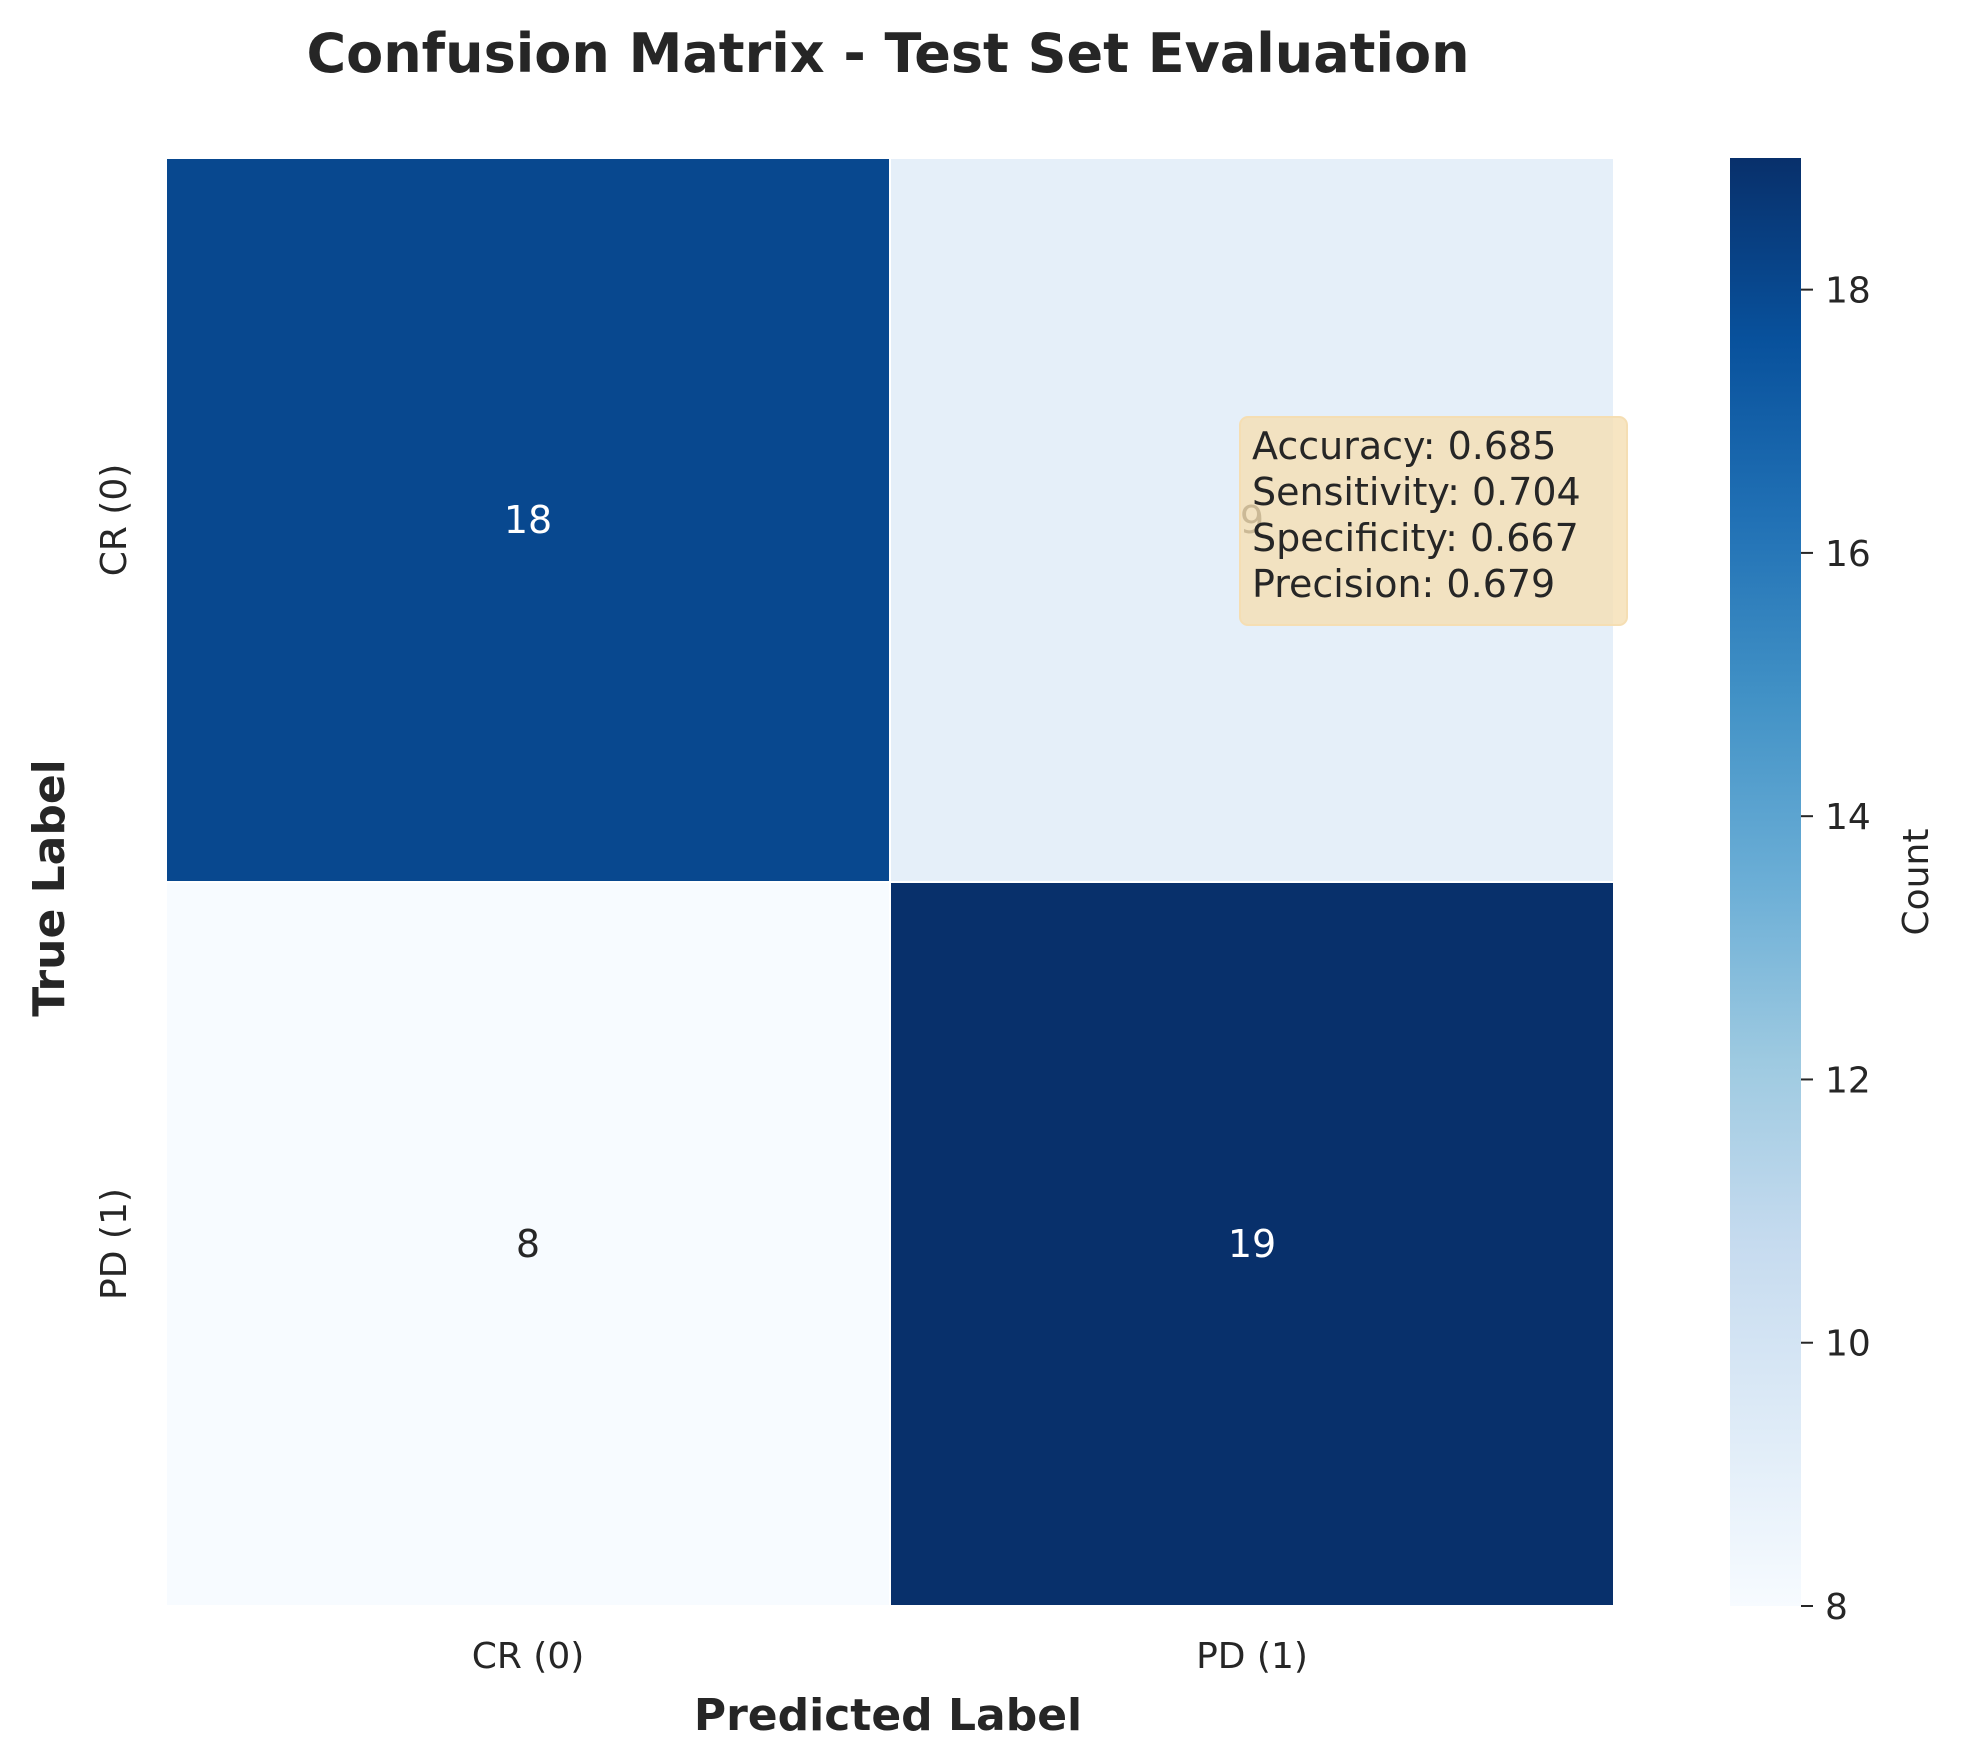  I want to click on metrics-line: Specificity: 0.667, so click(1415, 538).